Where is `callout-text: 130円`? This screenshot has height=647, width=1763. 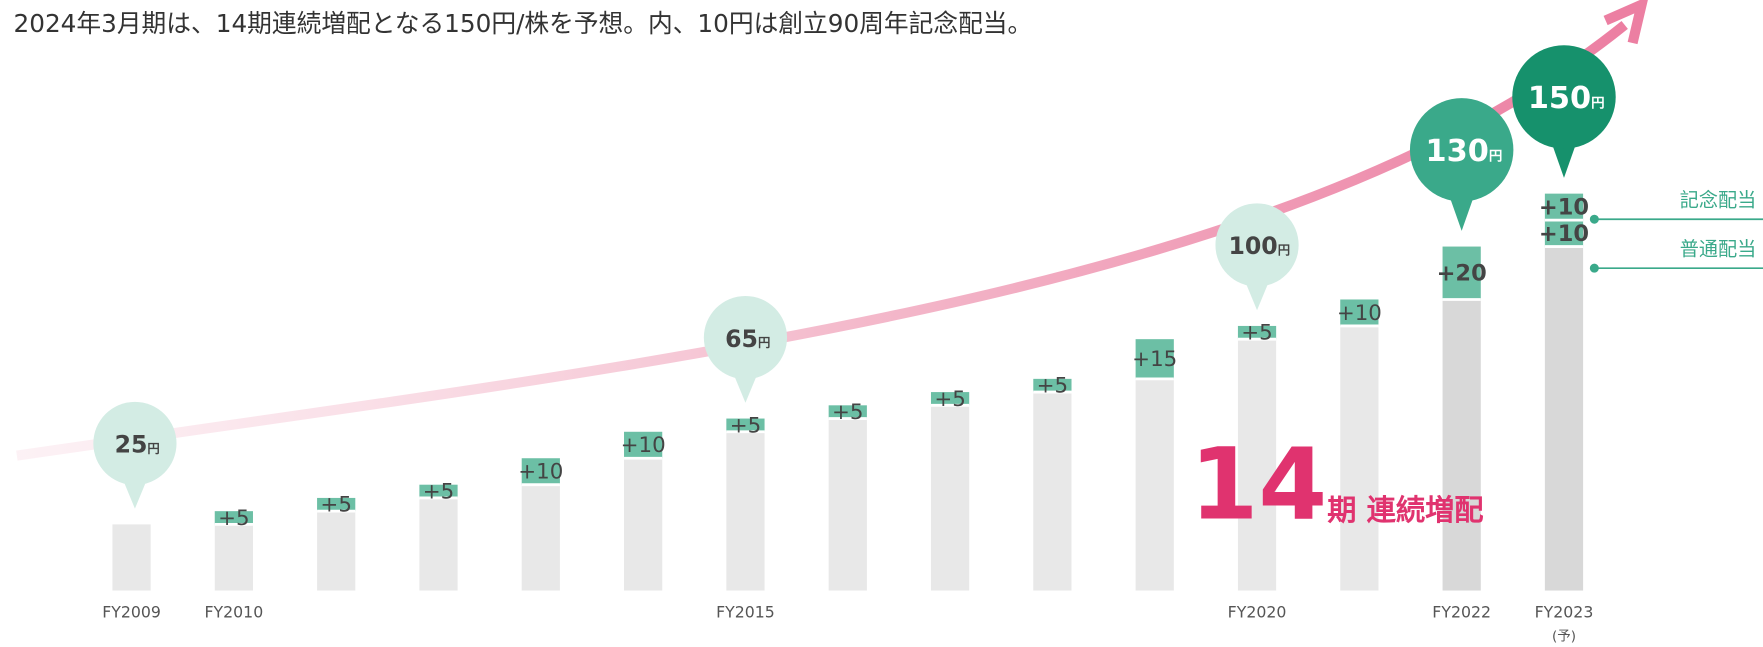 callout-text: 130円 is located at coordinates (1463, 151).